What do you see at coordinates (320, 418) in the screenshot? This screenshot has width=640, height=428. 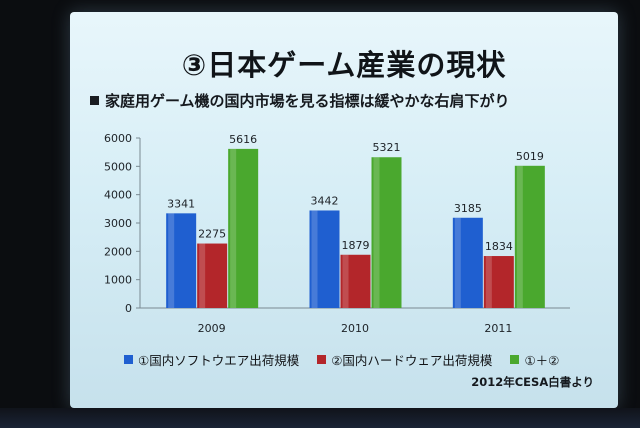 I see `stage-floor` at bounding box center [320, 418].